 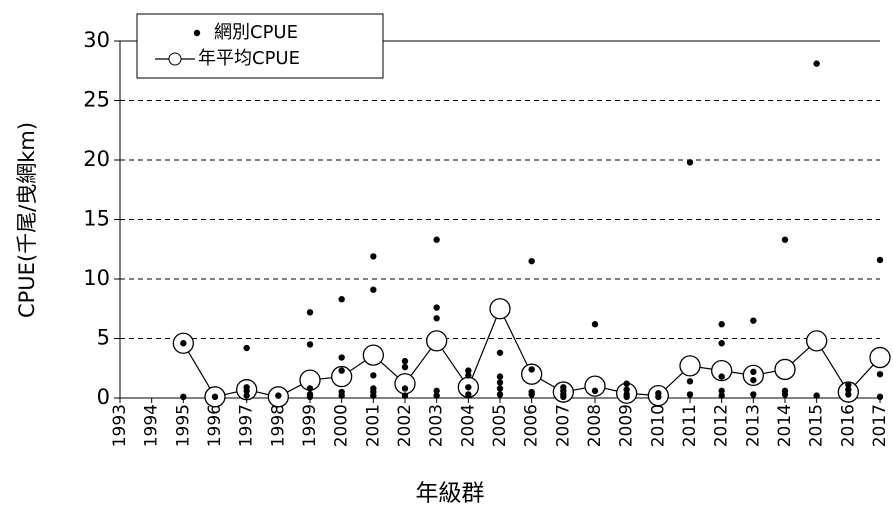 What do you see at coordinates (27, 220) in the screenshot?
I see `y-axis-title: CPUE(千尾/曳網km)` at bounding box center [27, 220].